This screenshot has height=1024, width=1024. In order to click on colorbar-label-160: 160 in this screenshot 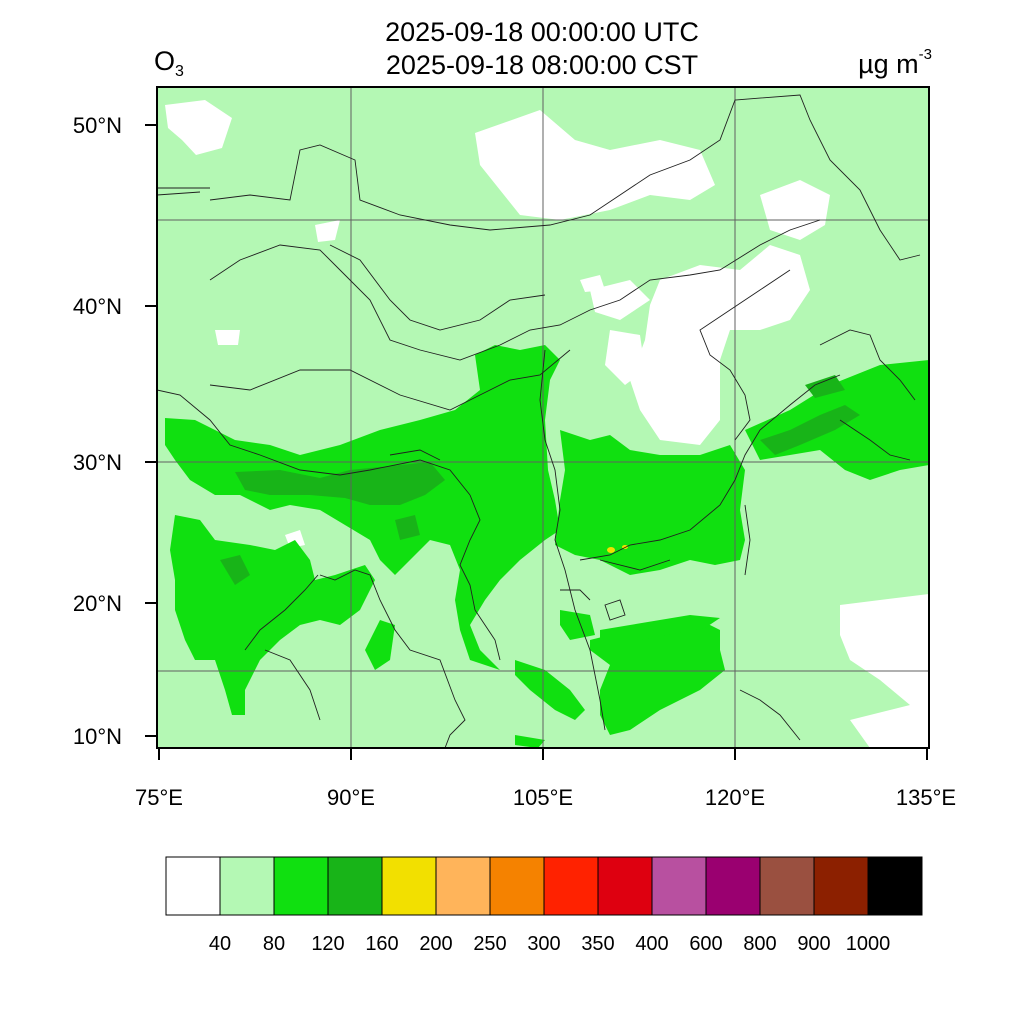, I will do `click(381, 944)`.